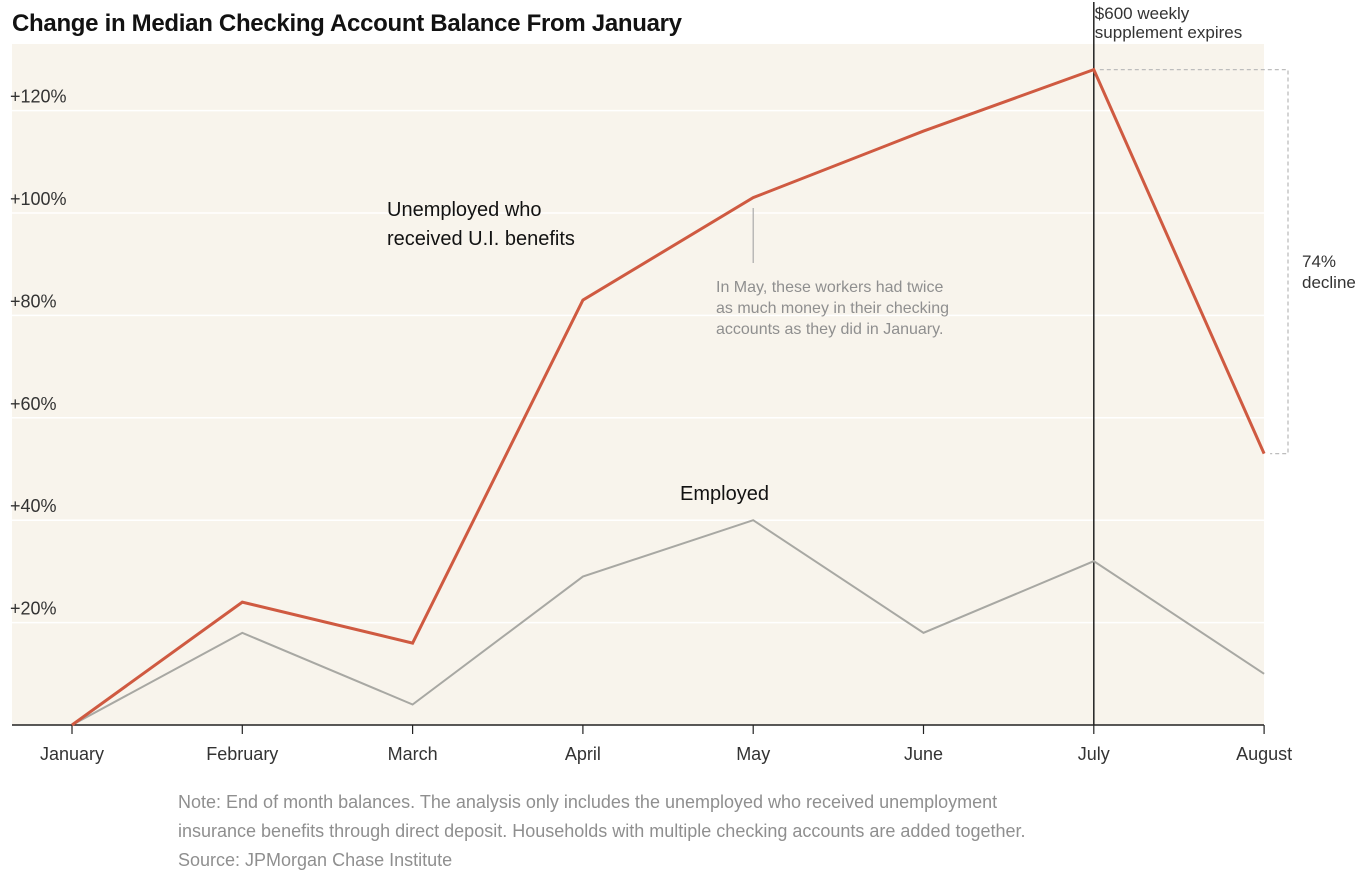  Describe the element at coordinates (38, 353) in the screenshot. I see `y-axis: +20% +40% +60% +80% +100% +120%` at that location.